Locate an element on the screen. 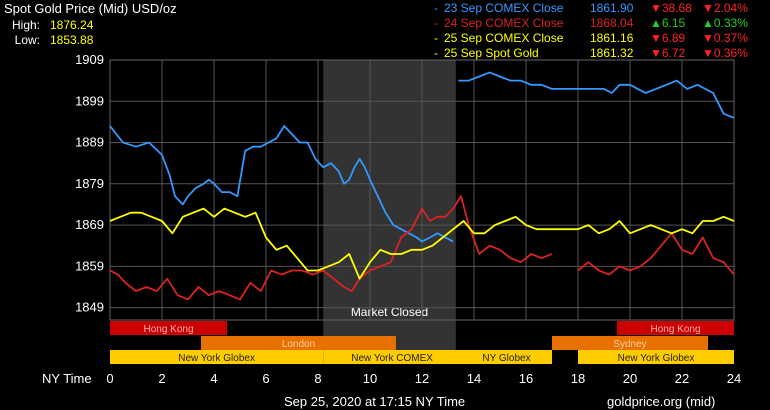 The image size is (770, 410). legend-change: ▼6.89 is located at coordinates (668, 38).